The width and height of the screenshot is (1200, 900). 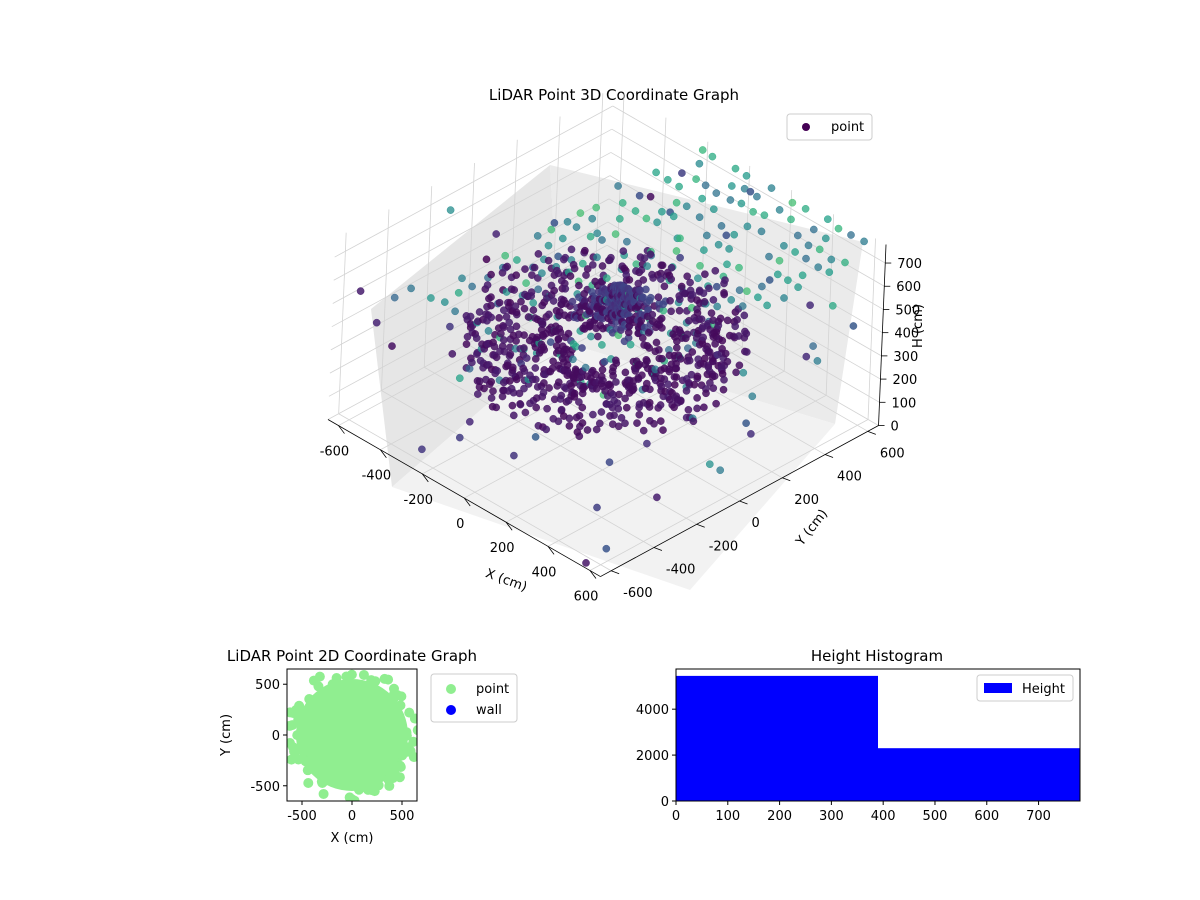 What do you see at coordinates (638, 593) in the screenshot?
I see `y-tick-label-3d: -600` at bounding box center [638, 593].